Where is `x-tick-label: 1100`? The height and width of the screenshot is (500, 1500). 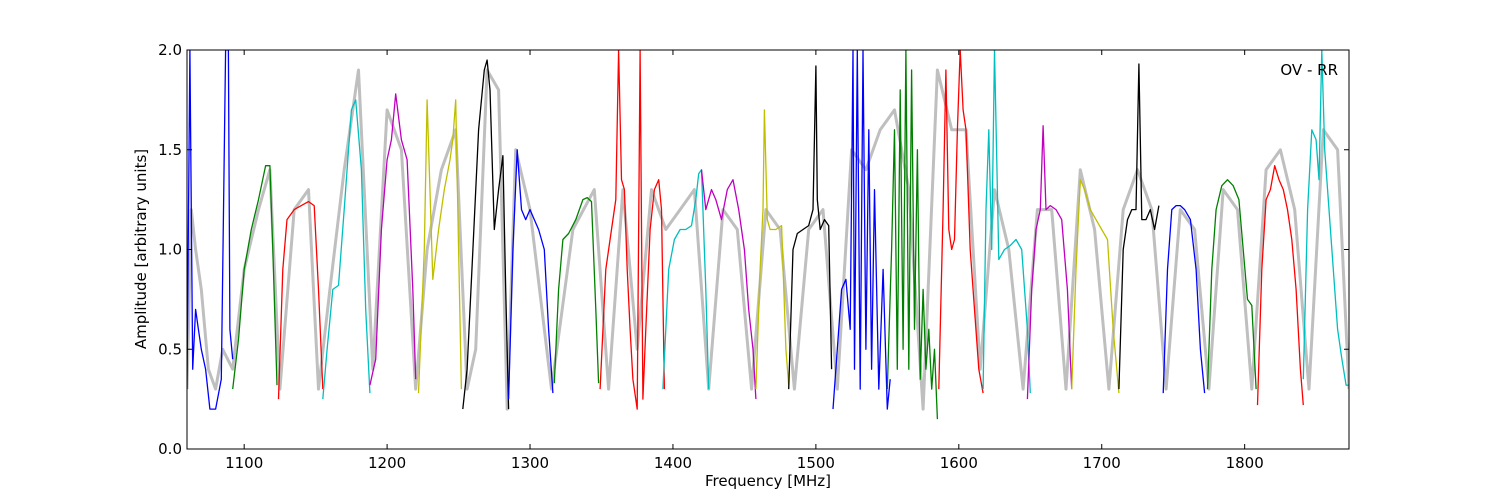
x-tick-label: 1100 is located at coordinates (244, 463).